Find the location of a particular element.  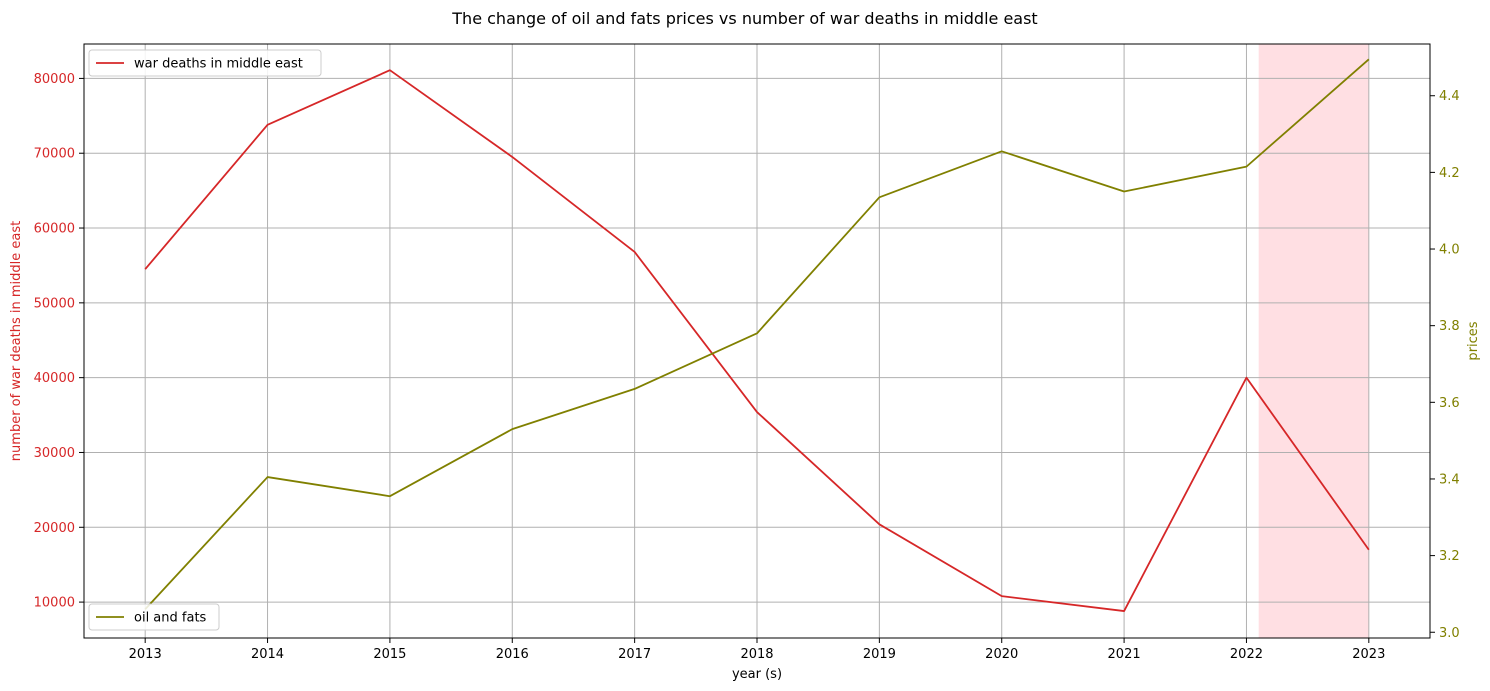

x-tick-label: 2017 is located at coordinates (634, 654).